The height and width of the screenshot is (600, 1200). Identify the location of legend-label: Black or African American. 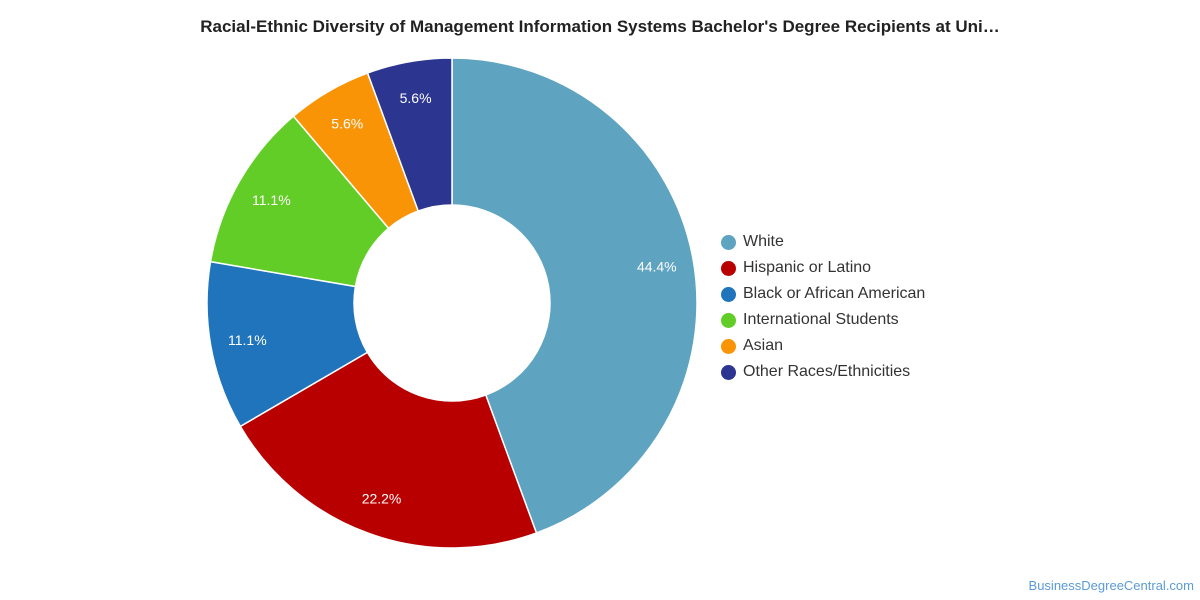
(834, 293).